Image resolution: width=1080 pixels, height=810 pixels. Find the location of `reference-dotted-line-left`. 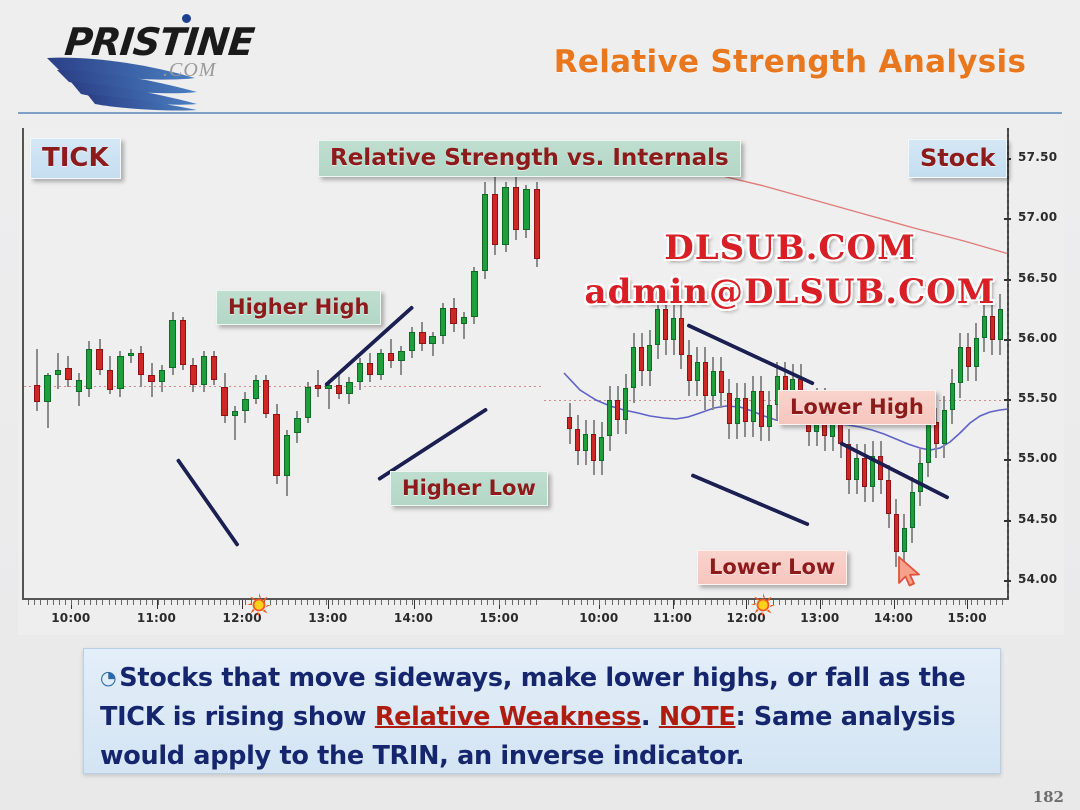

reference-dotted-line-left is located at coordinates (284, 386).